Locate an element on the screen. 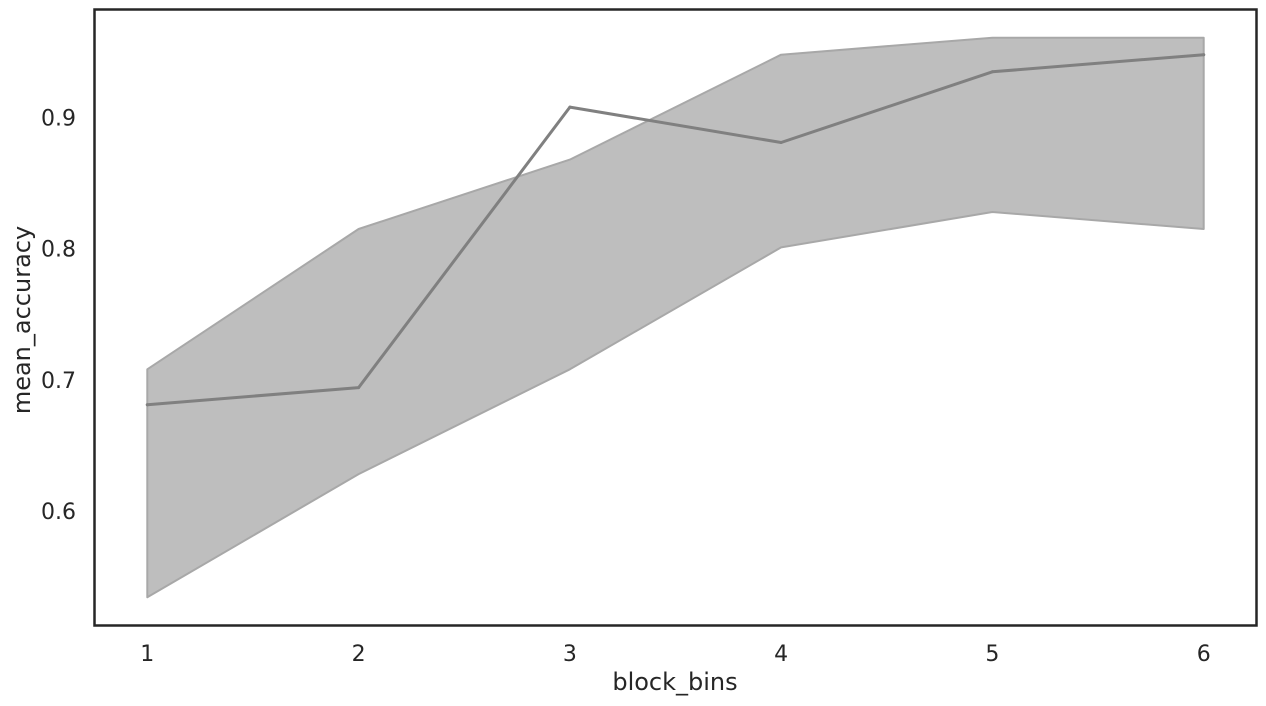 Image resolution: width=1266 pixels, height=706 pixels. y-tick-label: 0.6 is located at coordinates (58, 512).